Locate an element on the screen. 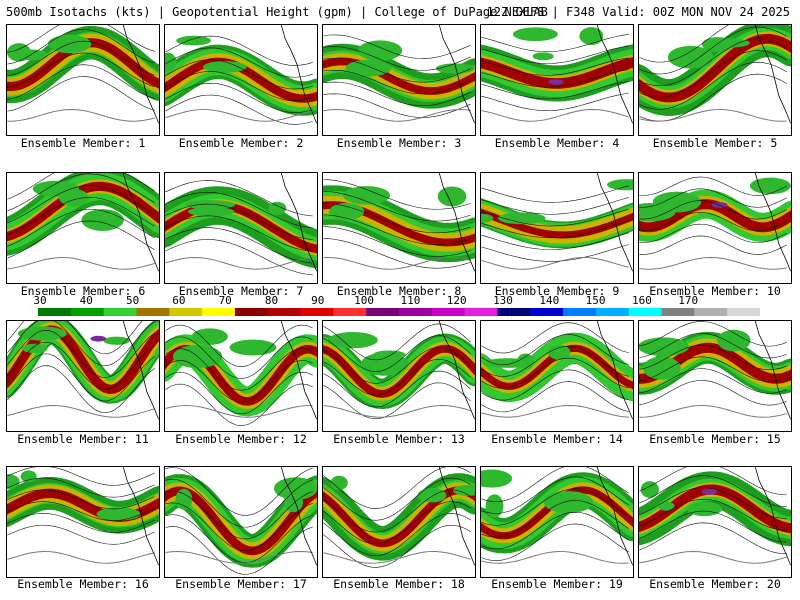 This screenshot has width=800, height=600. ensemble-member-label: Ensemble Member: 3 is located at coordinates (399, 143).